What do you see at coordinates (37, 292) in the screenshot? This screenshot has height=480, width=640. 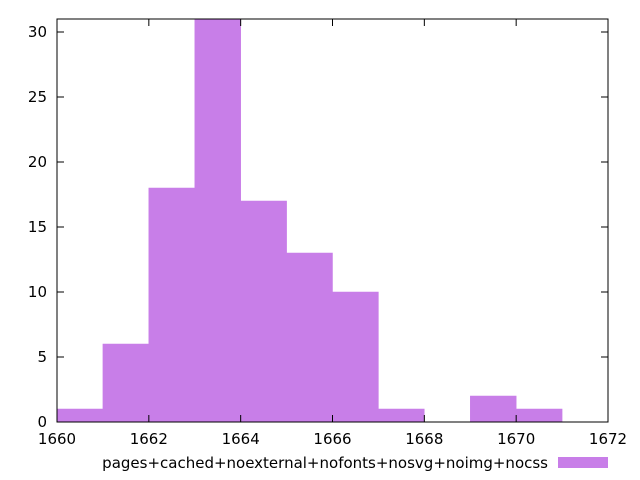 I see `y-tick-label-2: 10` at bounding box center [37, 292].